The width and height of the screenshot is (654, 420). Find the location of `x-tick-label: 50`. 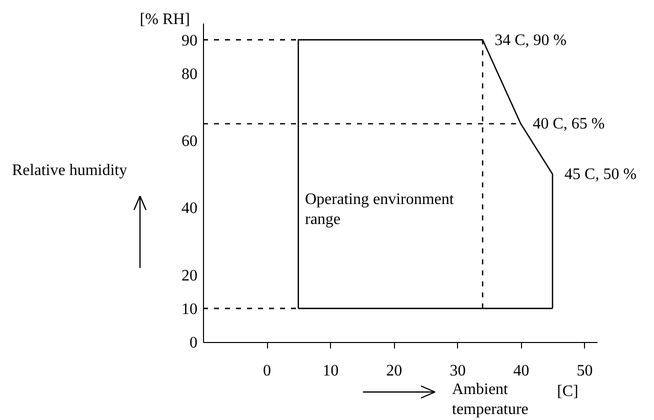

x-tick-label: 50 is located at coordinates (584, 371).